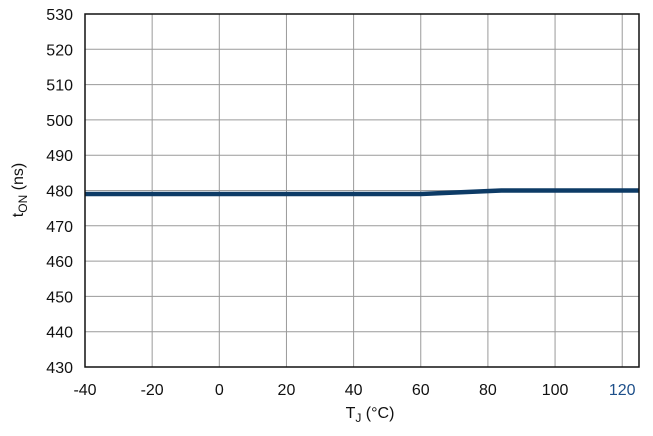 The height and width of the screenshot is (436, 653). What do you see at coordinates (18, 214) in the screenshot?
I see `y-axis-title-main: t` at bounding box center [18, 214].